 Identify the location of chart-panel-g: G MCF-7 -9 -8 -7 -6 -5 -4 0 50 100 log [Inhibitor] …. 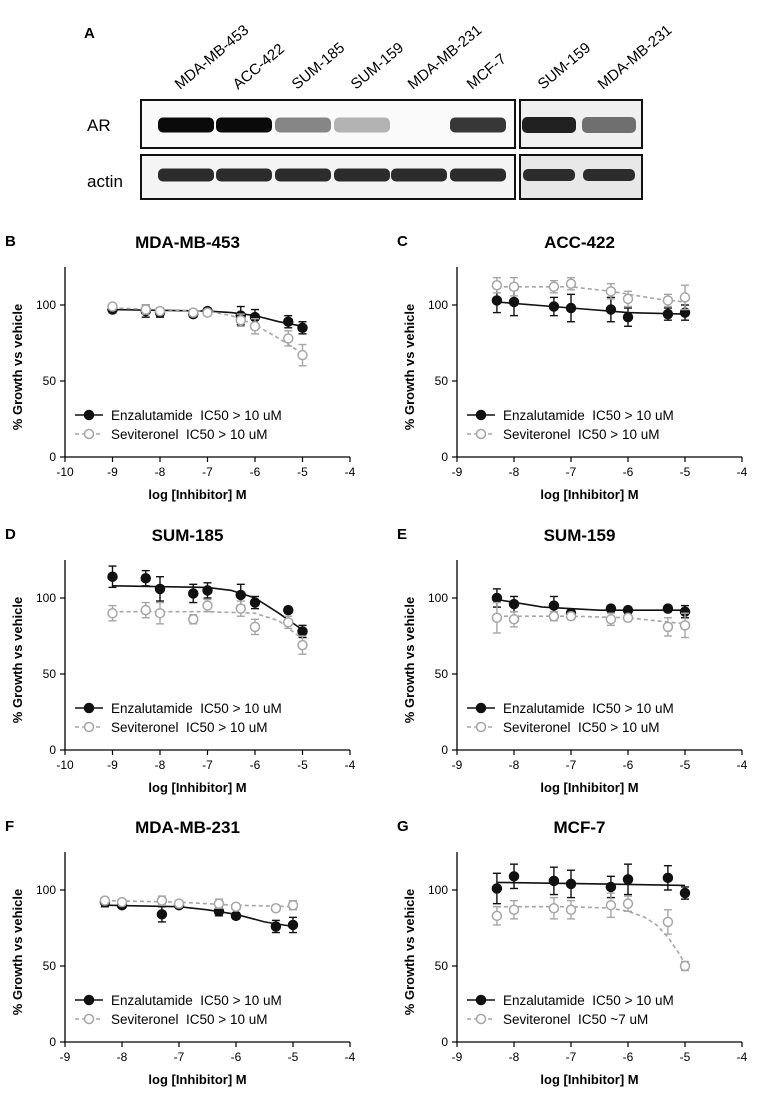
(572, 947).